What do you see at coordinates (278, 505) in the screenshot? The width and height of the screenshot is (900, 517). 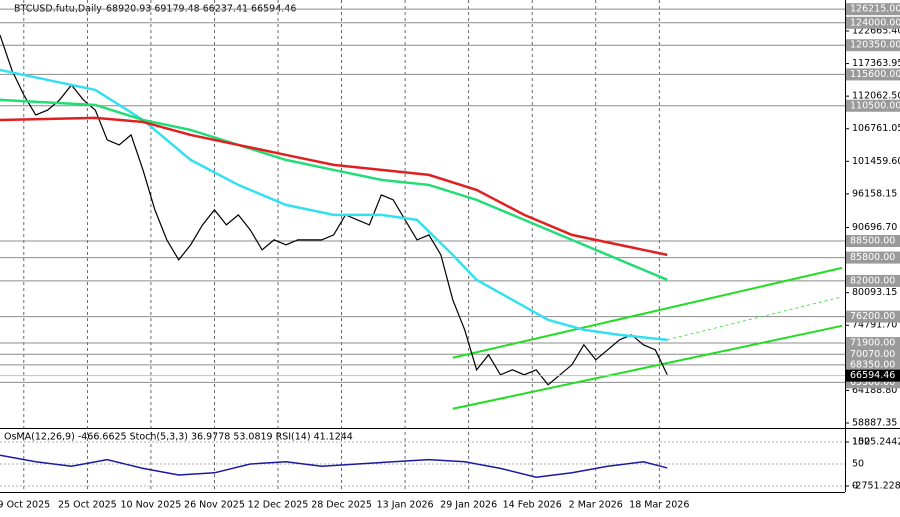 I see `x-tick-label: 12 Dec 2025` at bounding box center [278, 505].